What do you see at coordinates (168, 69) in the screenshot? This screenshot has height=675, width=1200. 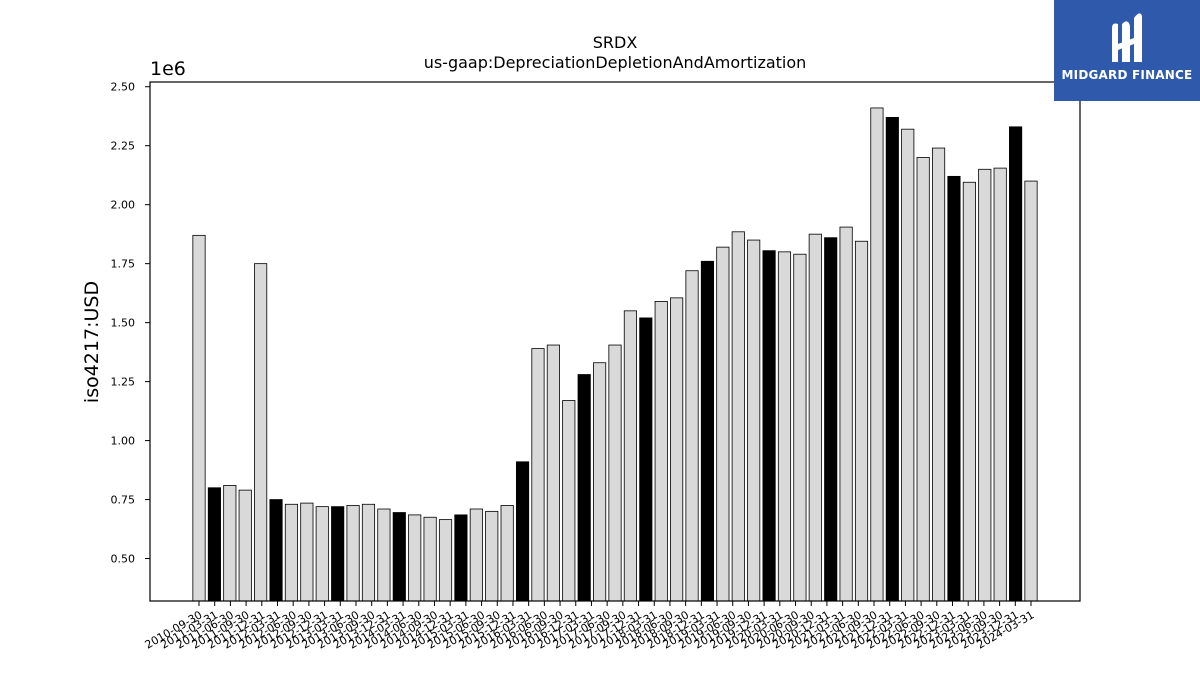 I see `y-axis-offset-label: 1e6` at bounding box center [168, 69].